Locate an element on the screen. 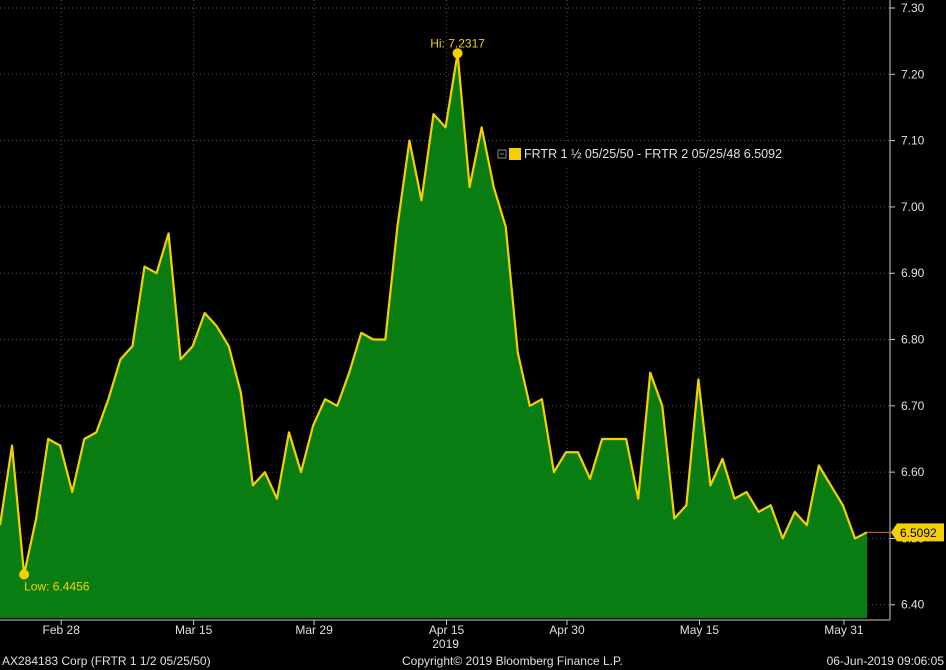 This screenshot has height=670, width=946. y-tick-label: 7.30 is located at coordinates (913, 8).